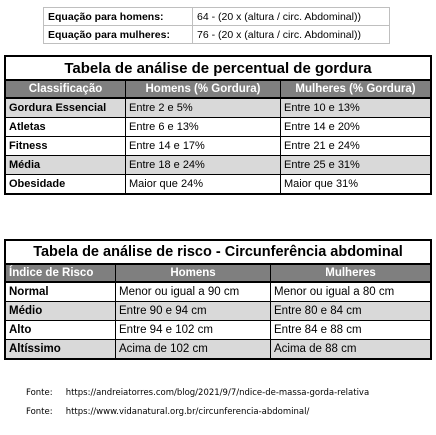 This screenshot has width=436, height=435. What do you see at coordinates (351, 311) in the screenshot?
I see `row-cell-women: Entre 80 e 84 cm` at bounding box center [351, 311].